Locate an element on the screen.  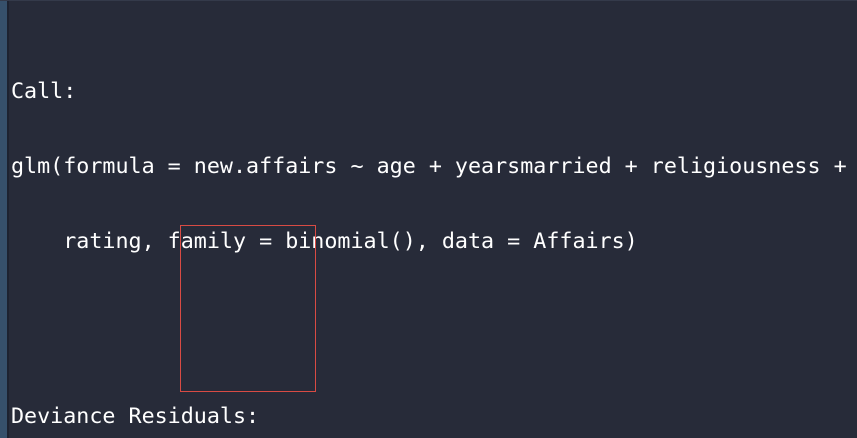
blank-line is located at coordinates (434, 316).